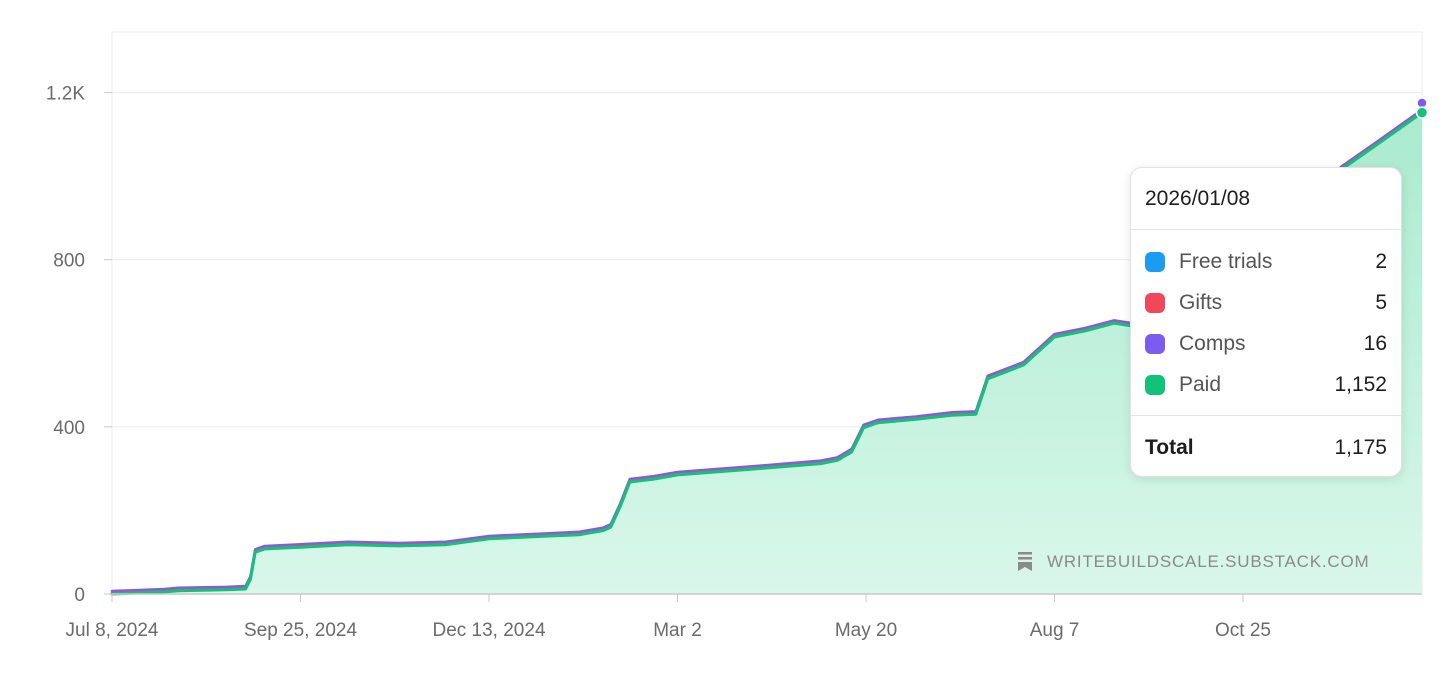 The image size is (1456, 675). What do you see at coordinates (112, 630) in the screenshot?
I see `x-tick-label: Jul 8, 2024` at bounding box center [112, 630].